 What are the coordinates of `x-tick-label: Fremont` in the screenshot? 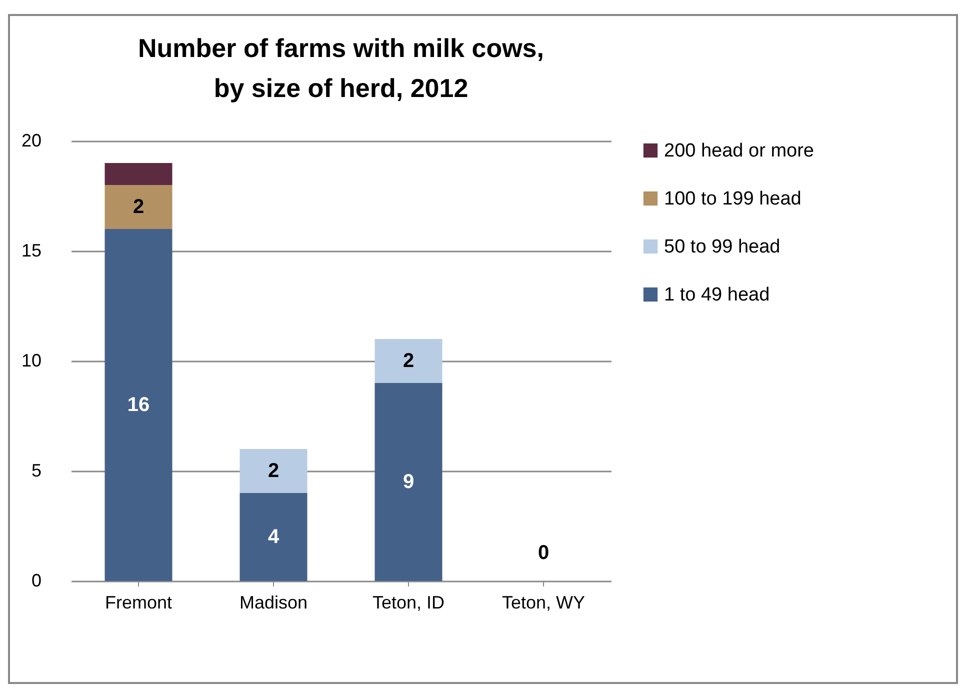 It's located at (138, 602).